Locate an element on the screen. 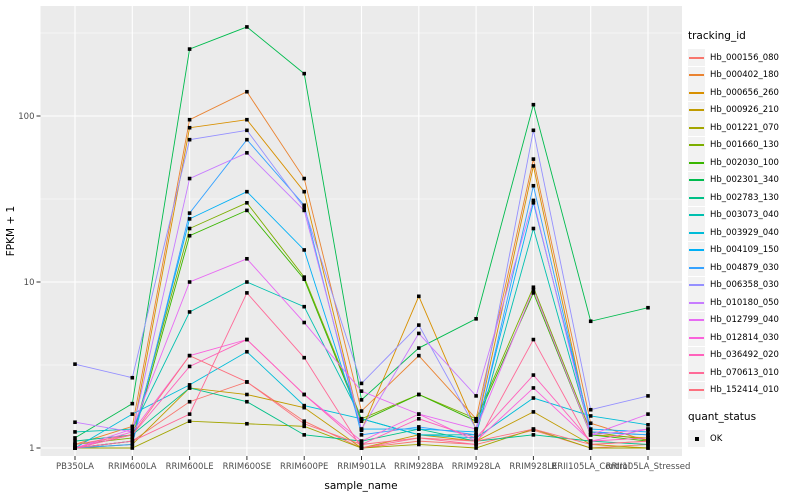 The height and width of the screenshot is (500, 800). legend-item-Hb_003929_040: Hb_003929_040 is located at coordinates (743, 233).